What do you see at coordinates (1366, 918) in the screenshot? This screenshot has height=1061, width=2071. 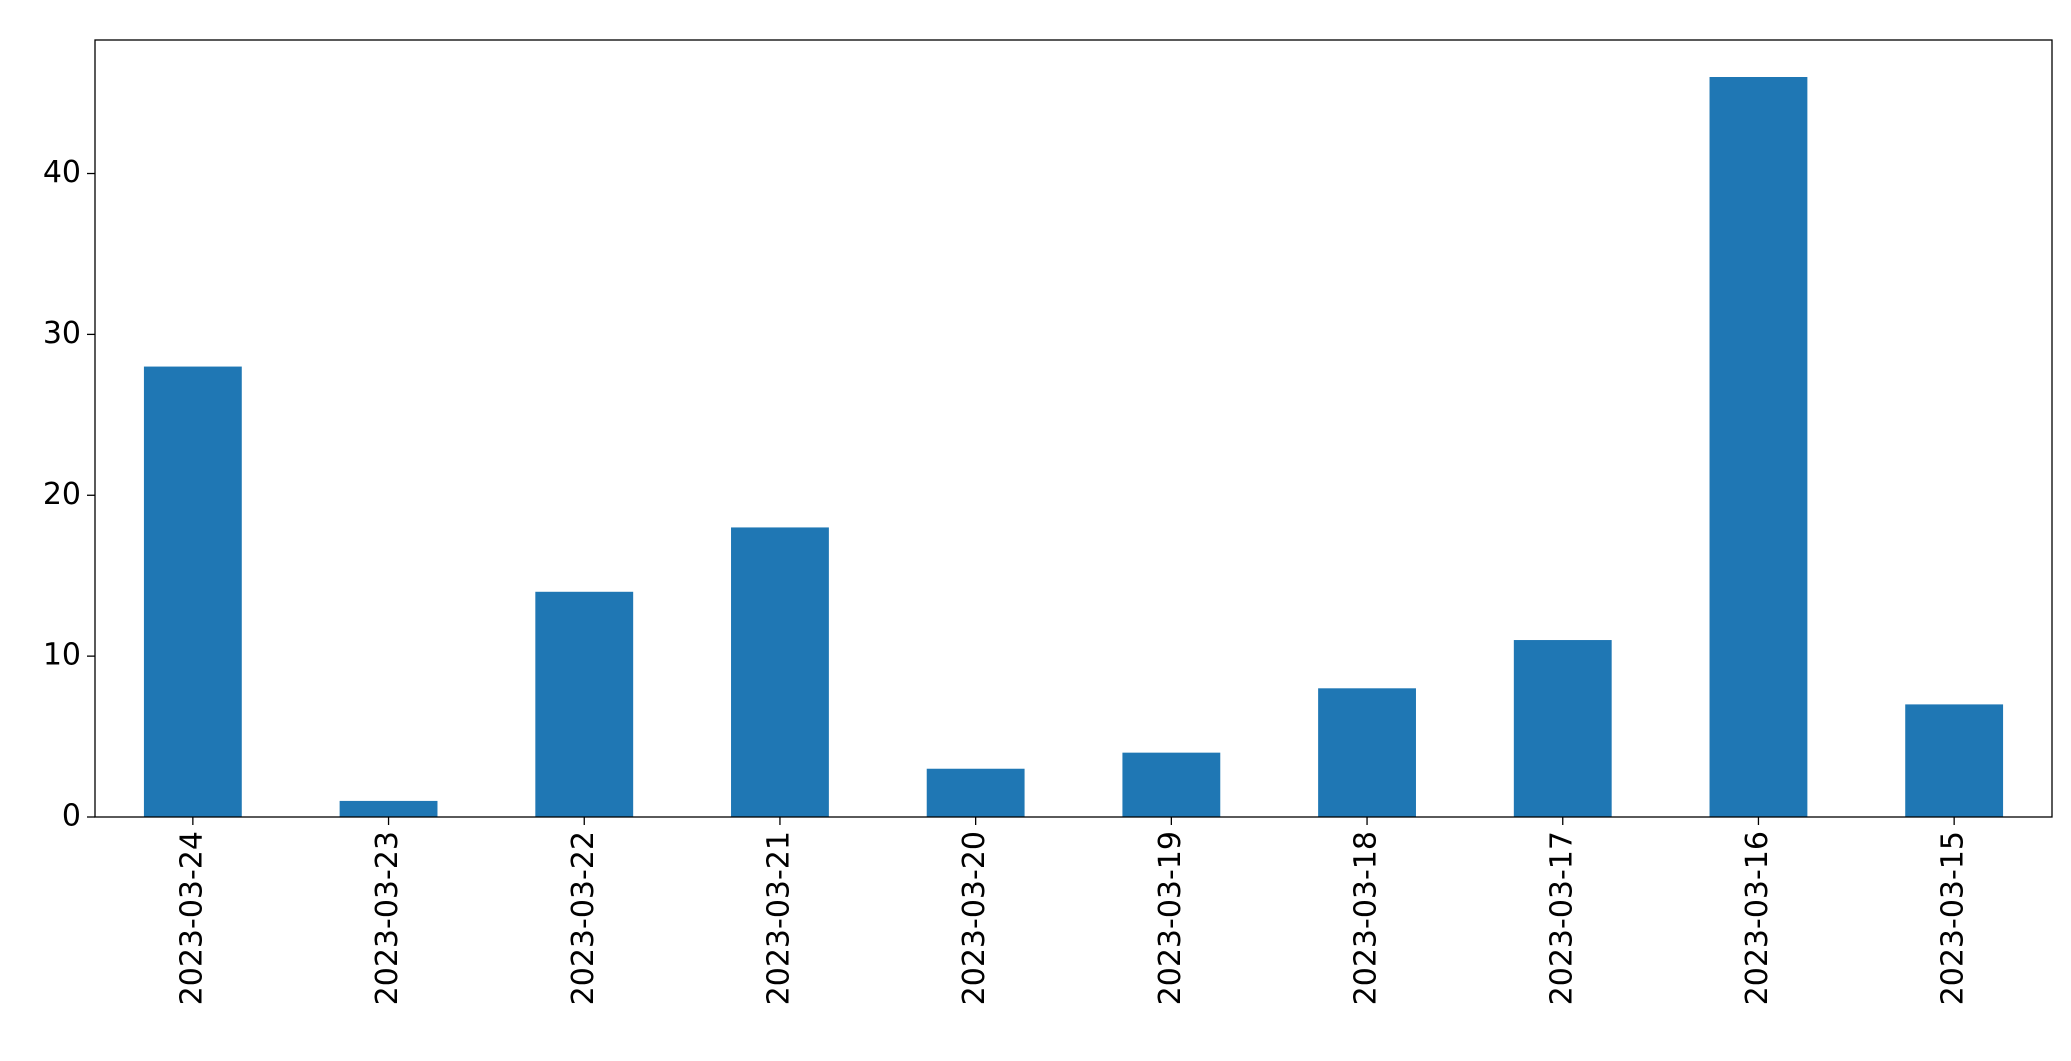 I see `x-tick-label: 2023-03-18` at bounding box center [1366, 918].